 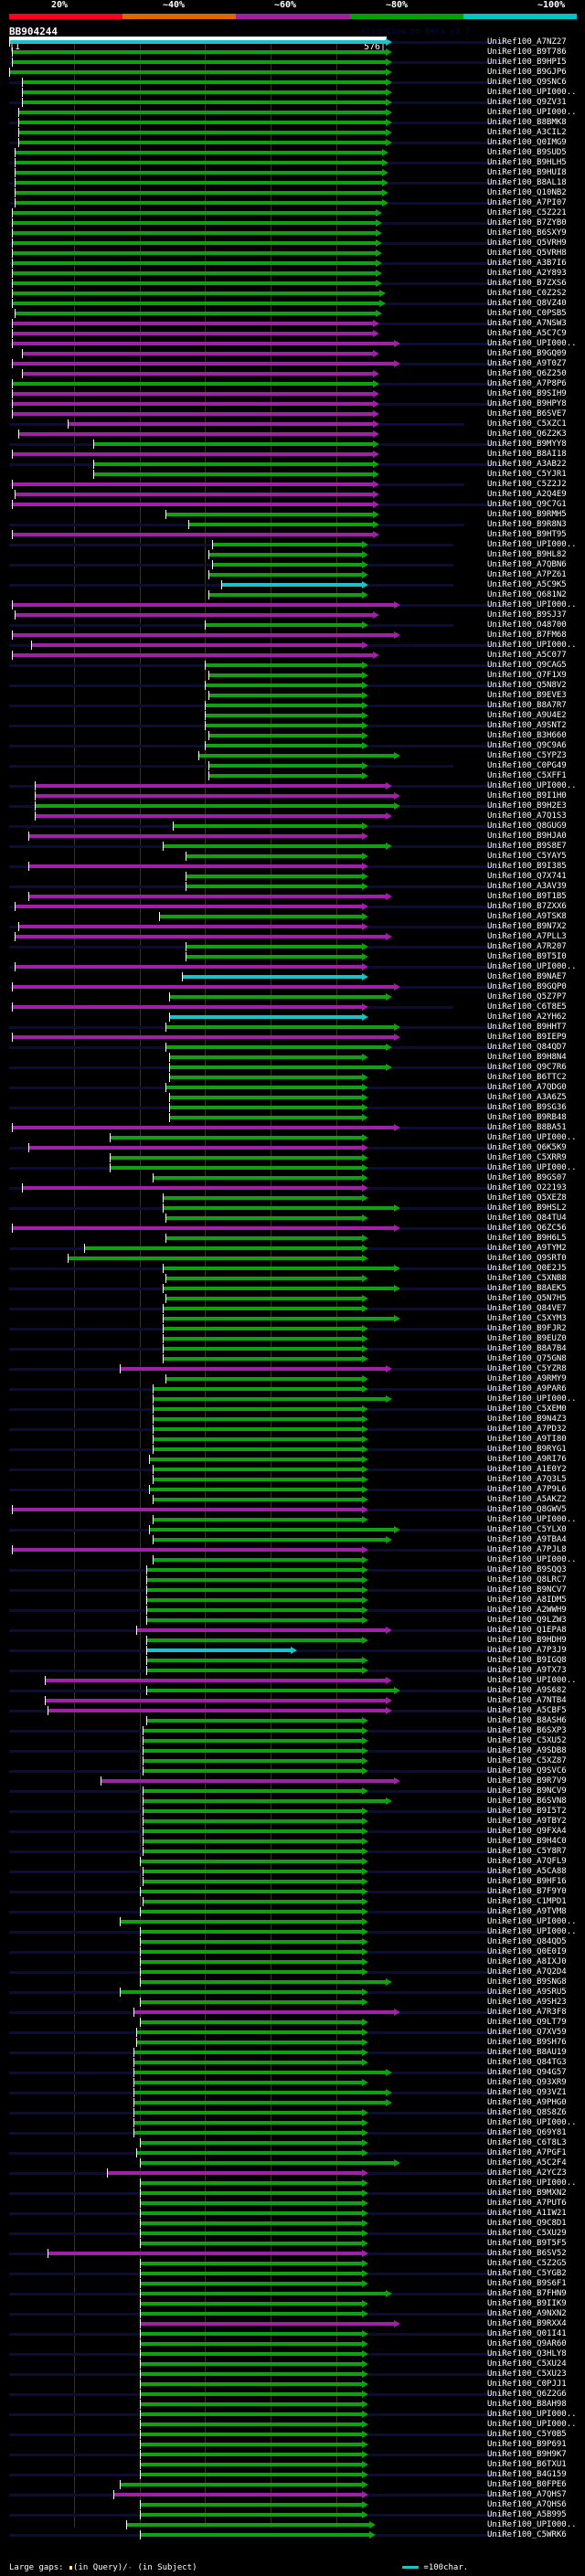 What do you see at coordinates (527, 1660) in the screenshot?
I see `hit-label: UniRef100_B9IGQ8` at bounding box center [527, 1660].